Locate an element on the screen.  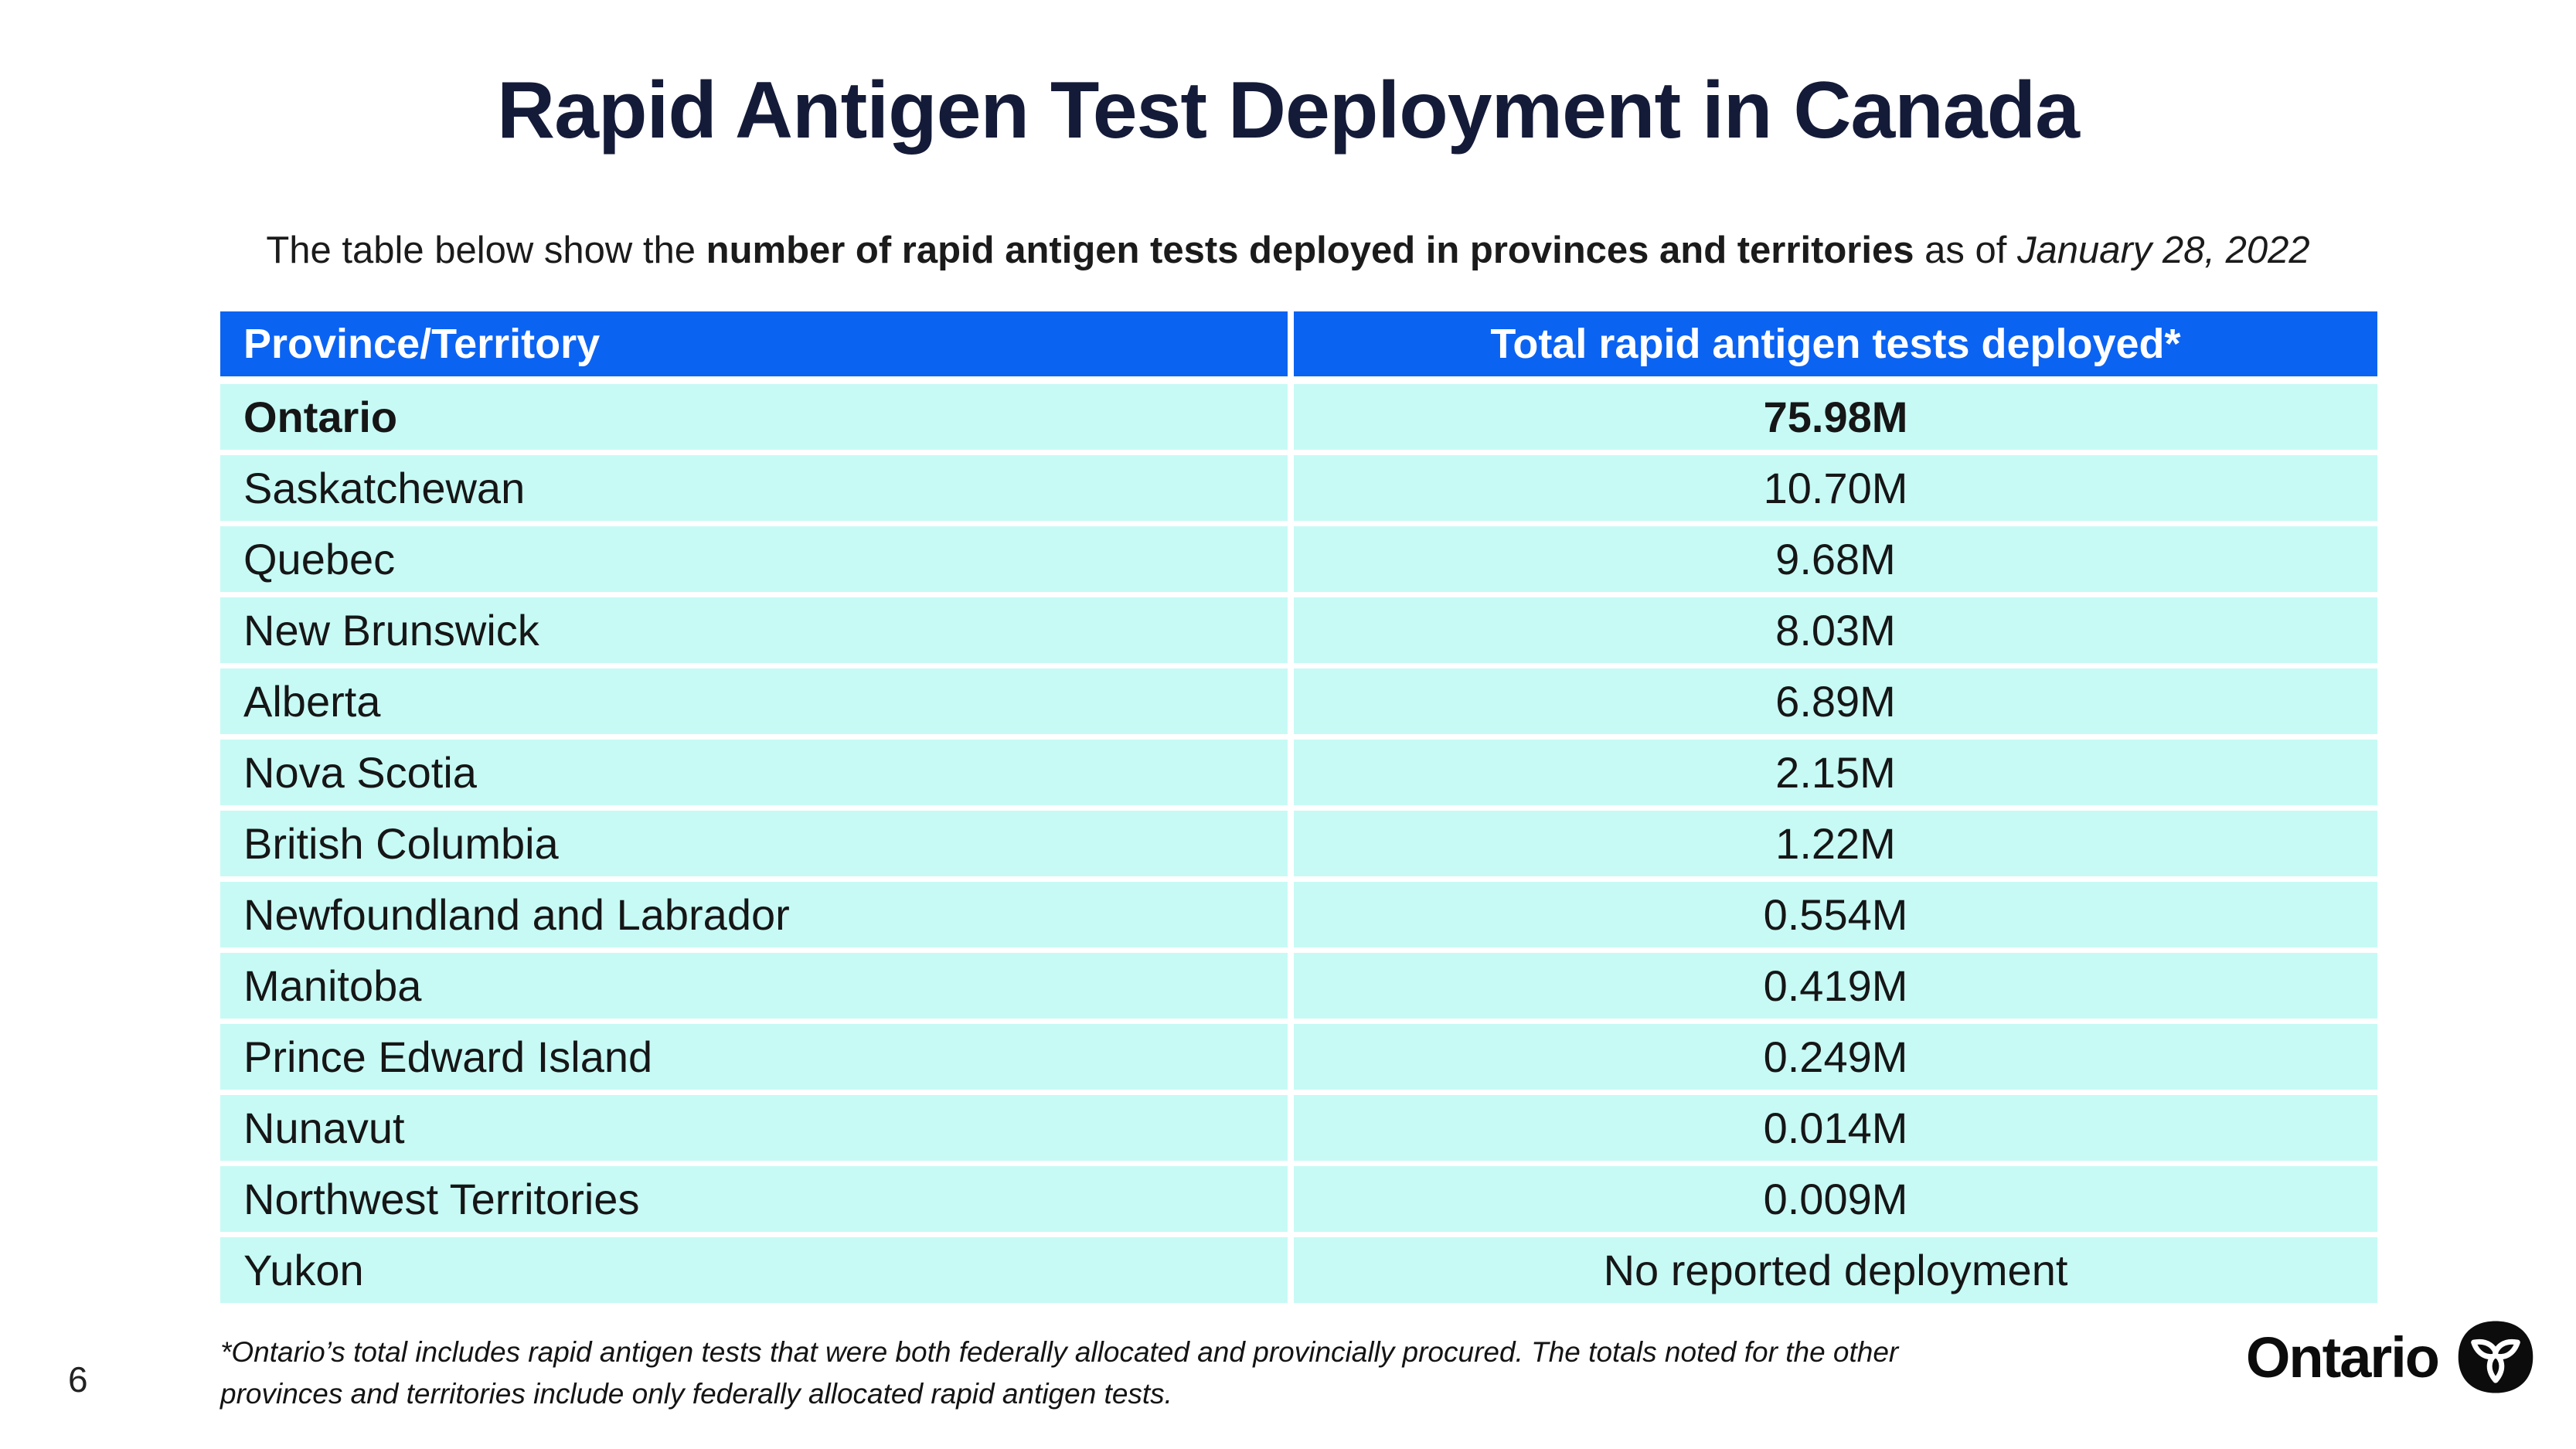
table-row: Yukon No reported deployment is located at coordinates (1298, 1270).